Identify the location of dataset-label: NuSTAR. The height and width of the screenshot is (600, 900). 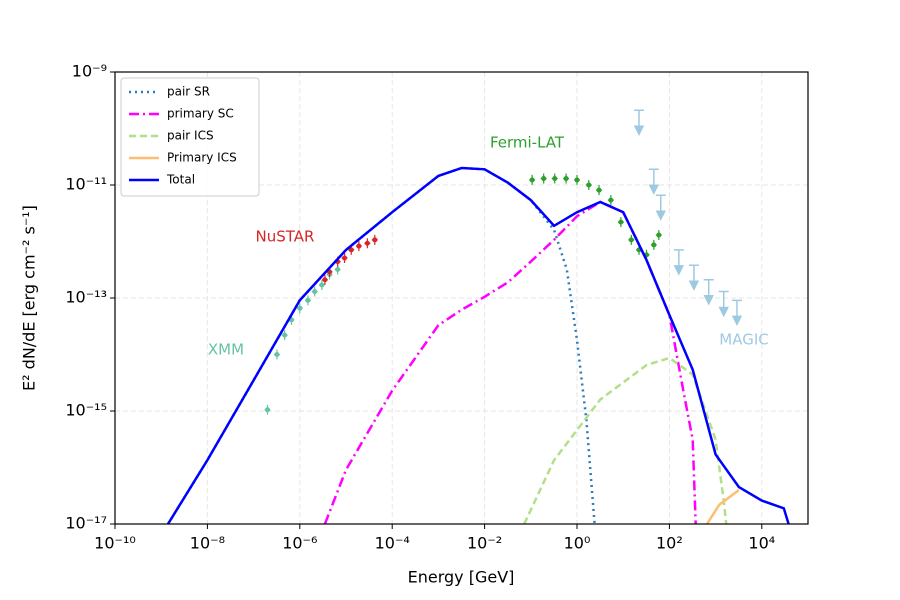
(285, 237).